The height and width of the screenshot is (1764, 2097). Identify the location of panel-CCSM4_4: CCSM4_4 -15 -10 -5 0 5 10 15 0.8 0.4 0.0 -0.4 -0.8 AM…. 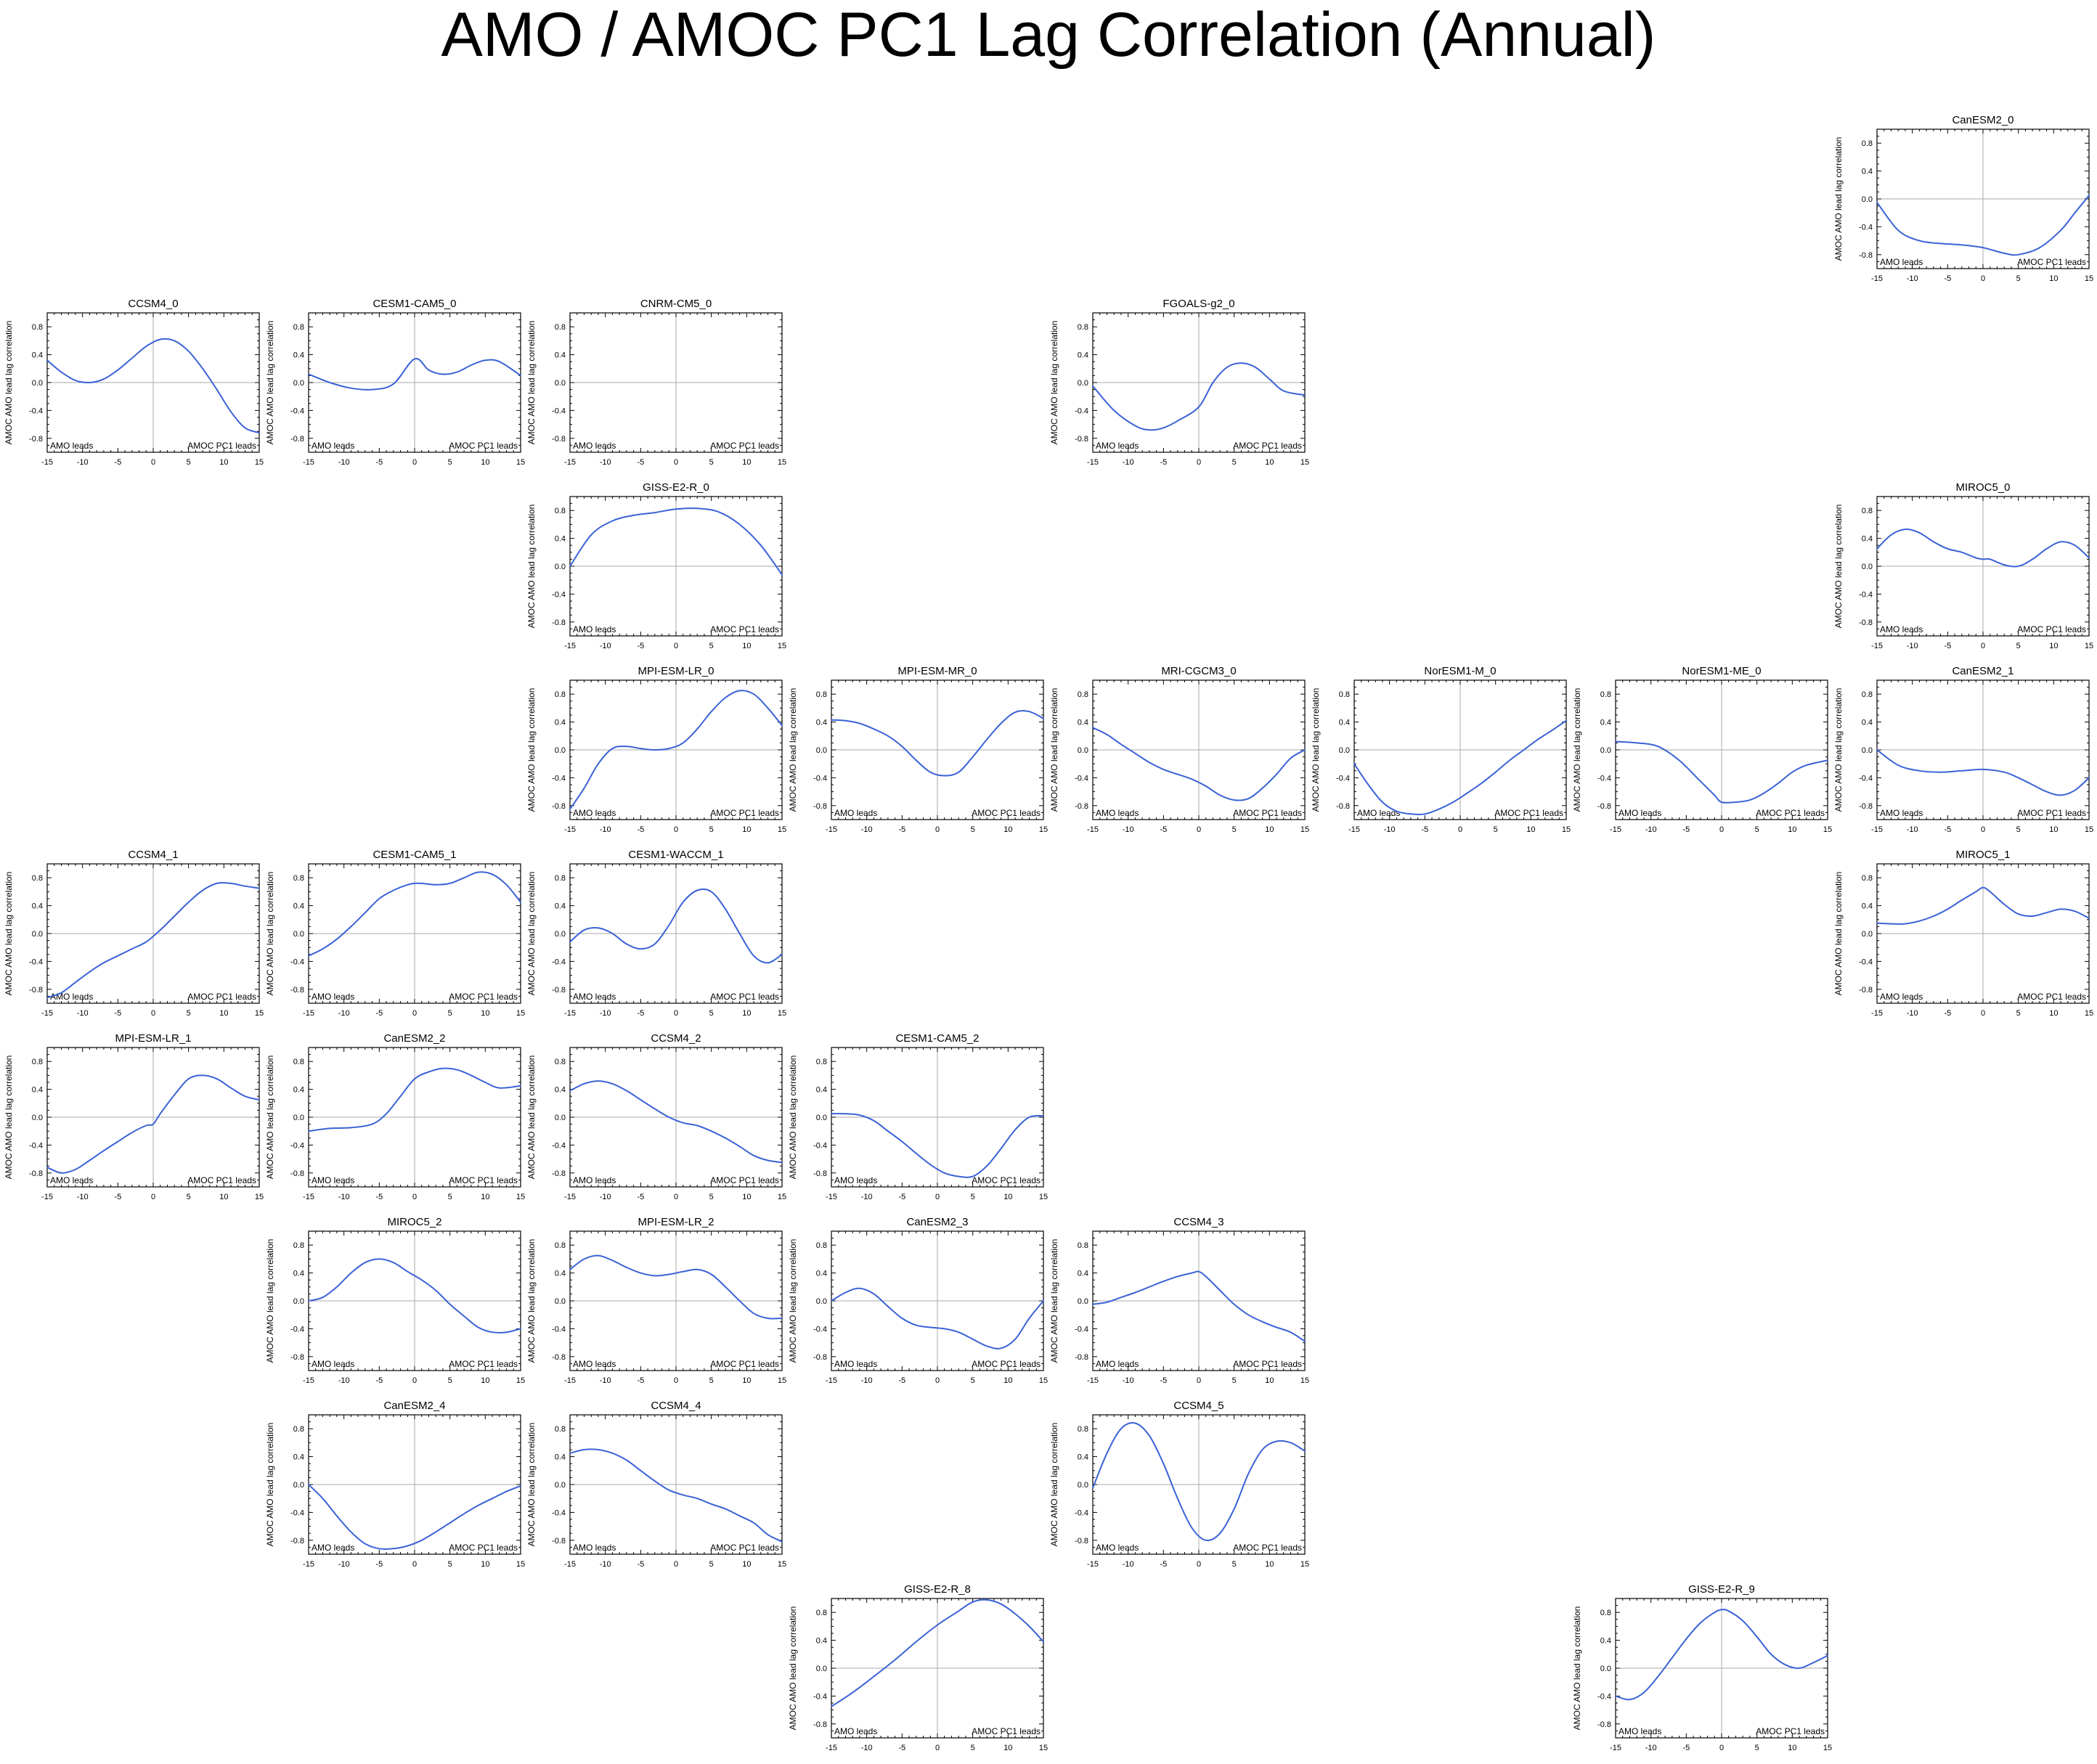
(656, 1485).